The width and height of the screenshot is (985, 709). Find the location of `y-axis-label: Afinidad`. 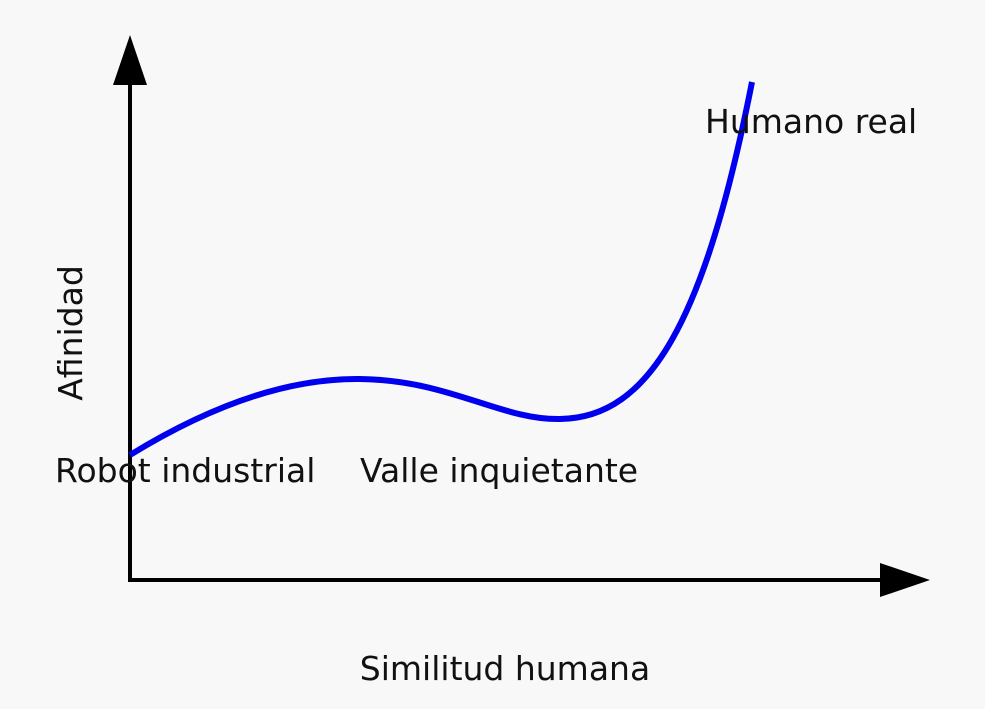

y-axis-label: Afinidad is located at coordinates (70, 333).